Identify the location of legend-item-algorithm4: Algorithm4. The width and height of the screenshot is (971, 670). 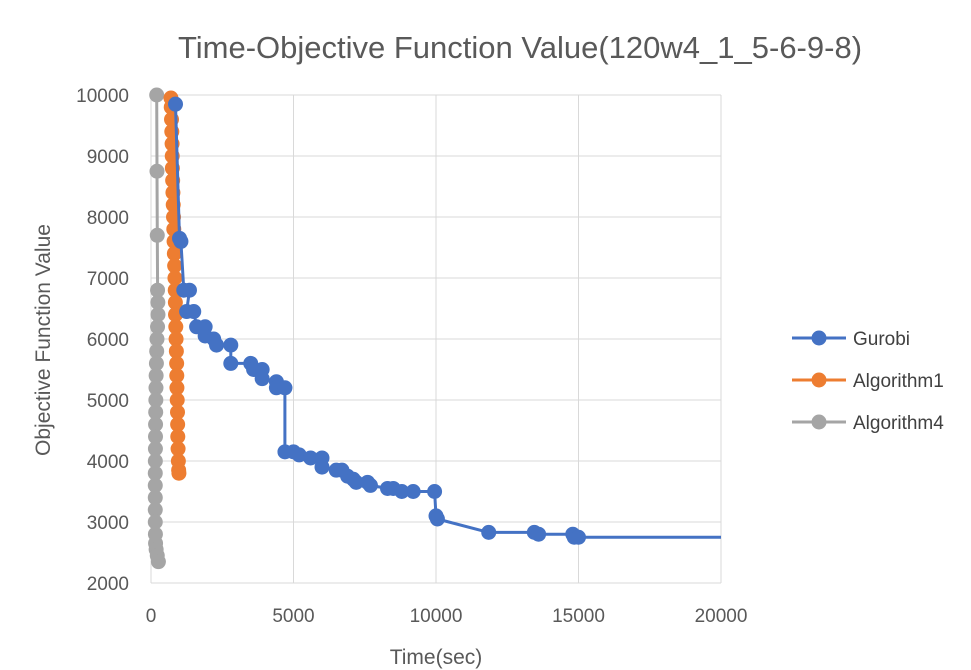
(868, 423).